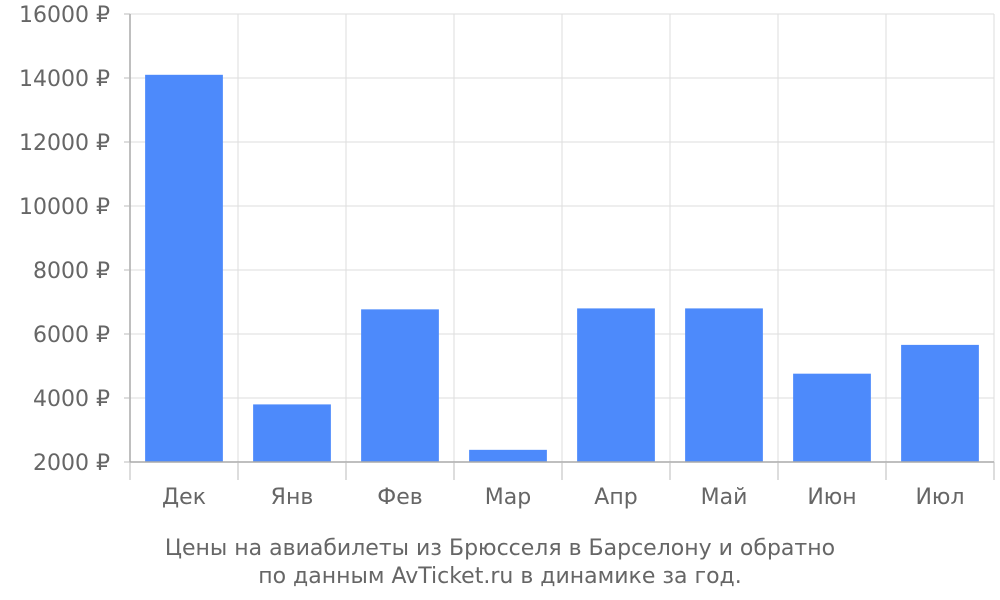 The image size is (1000, 600). I want to click on x-tick-label: Янв, so click(292, 497).